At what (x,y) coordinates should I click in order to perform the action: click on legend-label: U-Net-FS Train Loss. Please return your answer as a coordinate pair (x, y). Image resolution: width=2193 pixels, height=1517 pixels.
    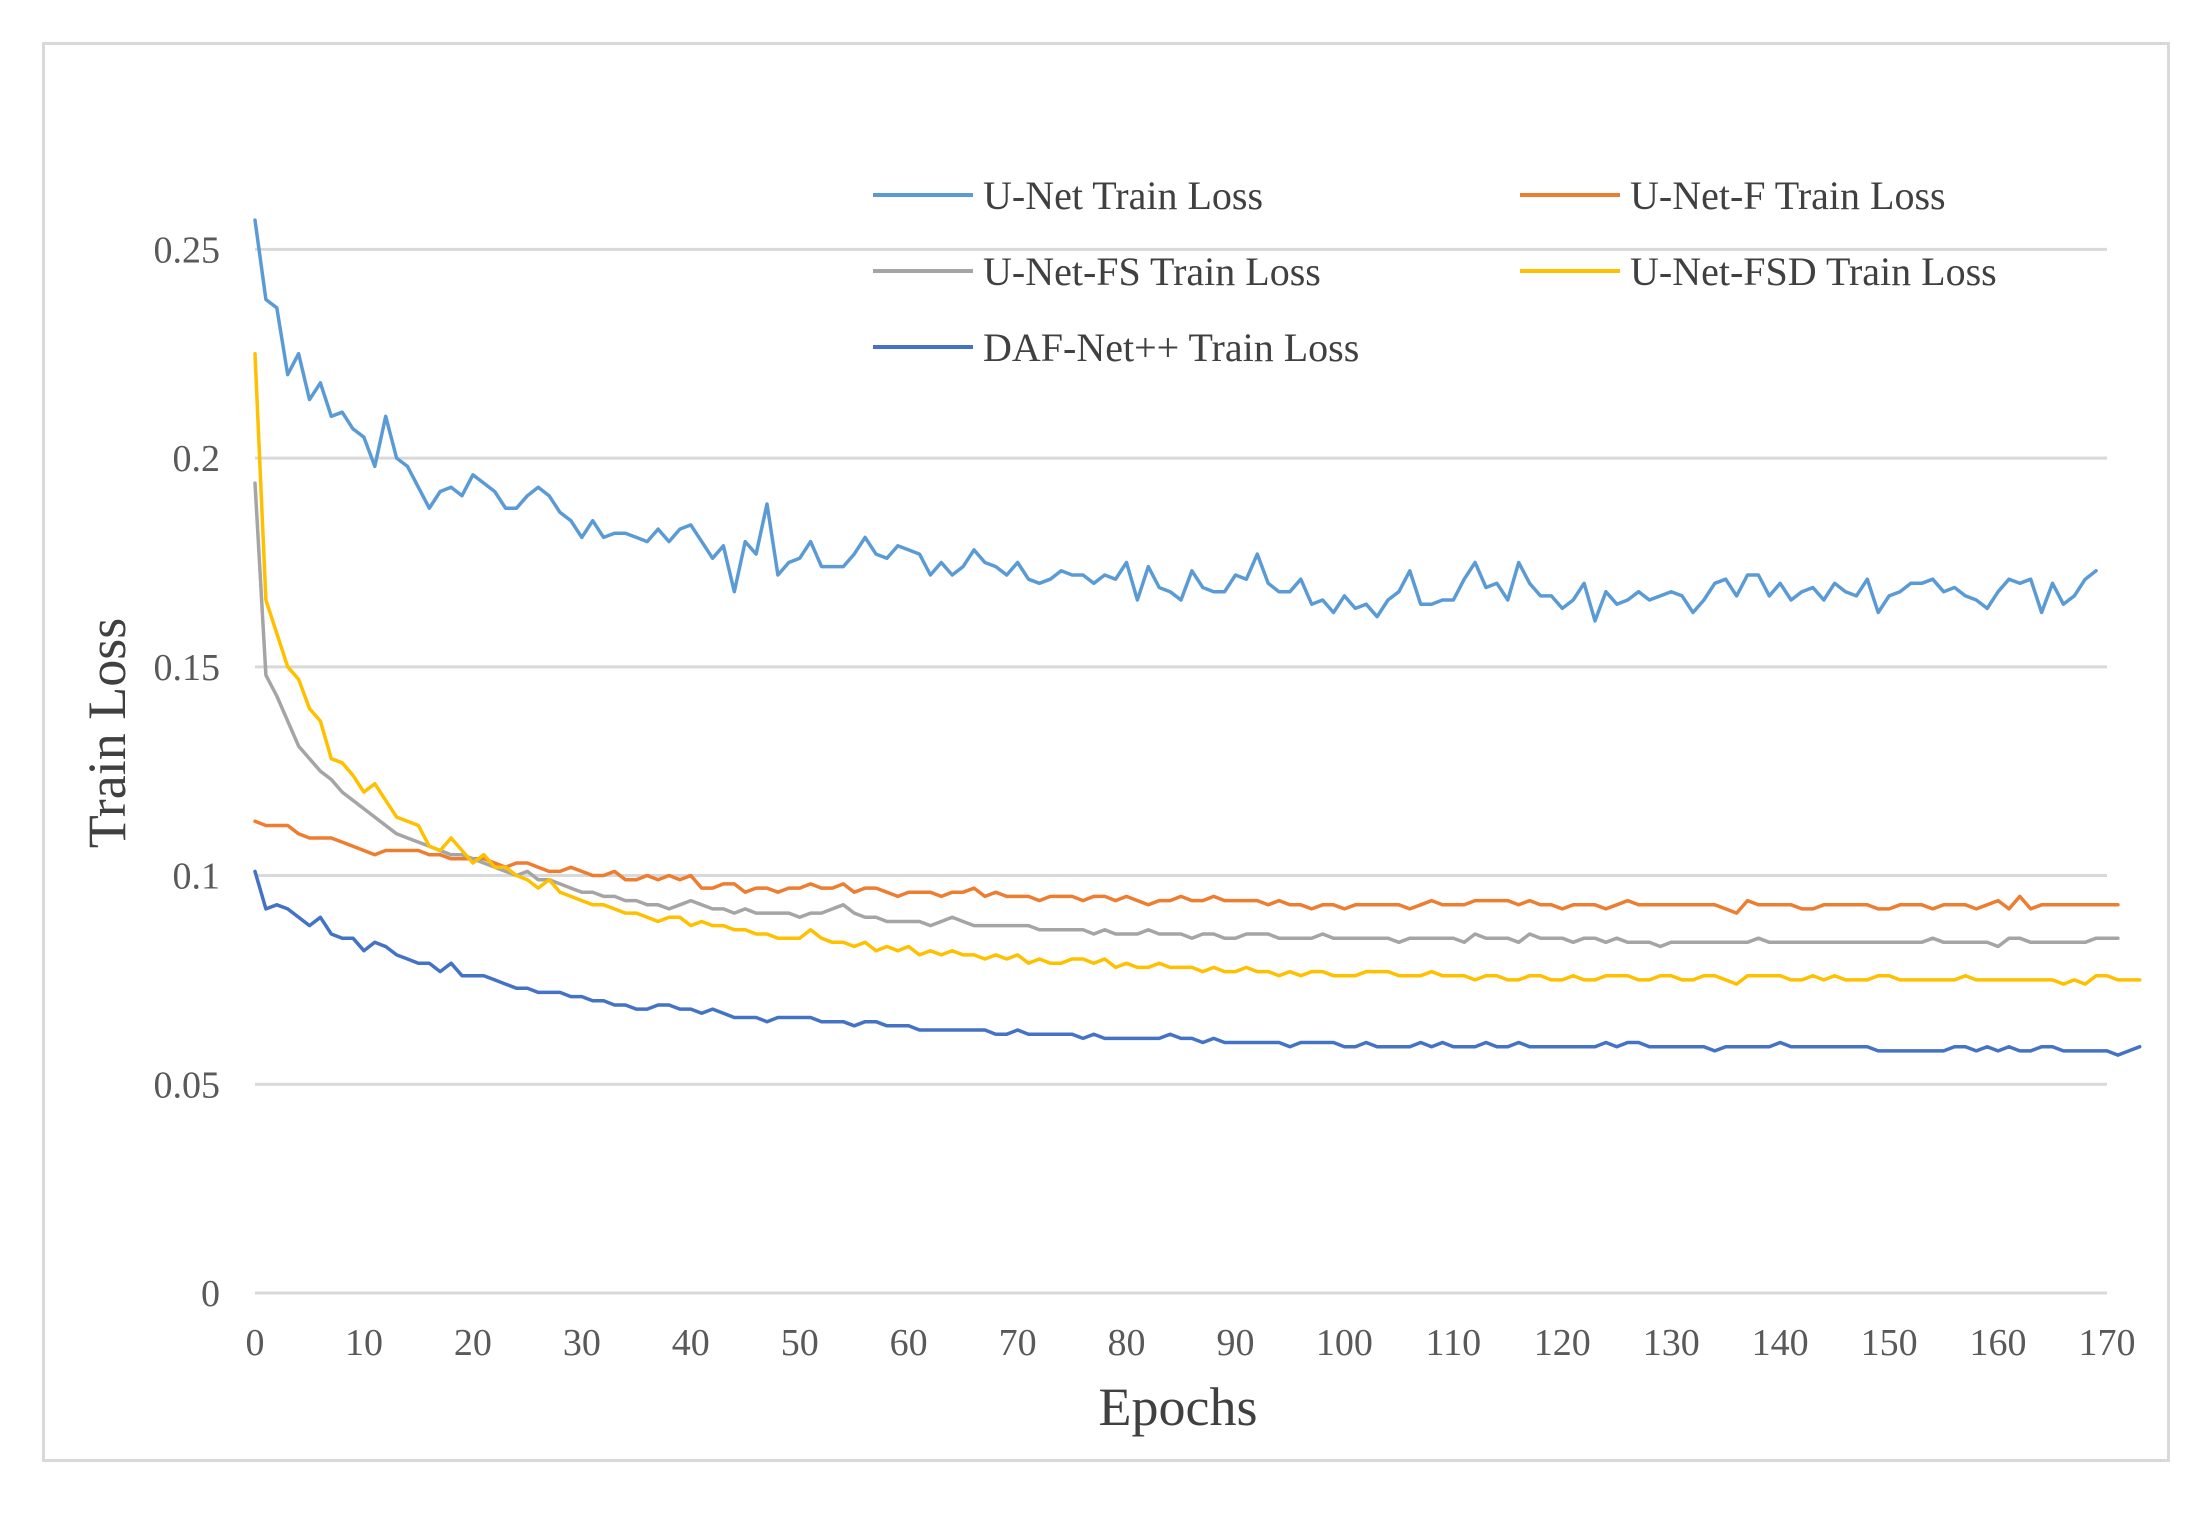
    Looking at the image, I should click on (1152, 271).